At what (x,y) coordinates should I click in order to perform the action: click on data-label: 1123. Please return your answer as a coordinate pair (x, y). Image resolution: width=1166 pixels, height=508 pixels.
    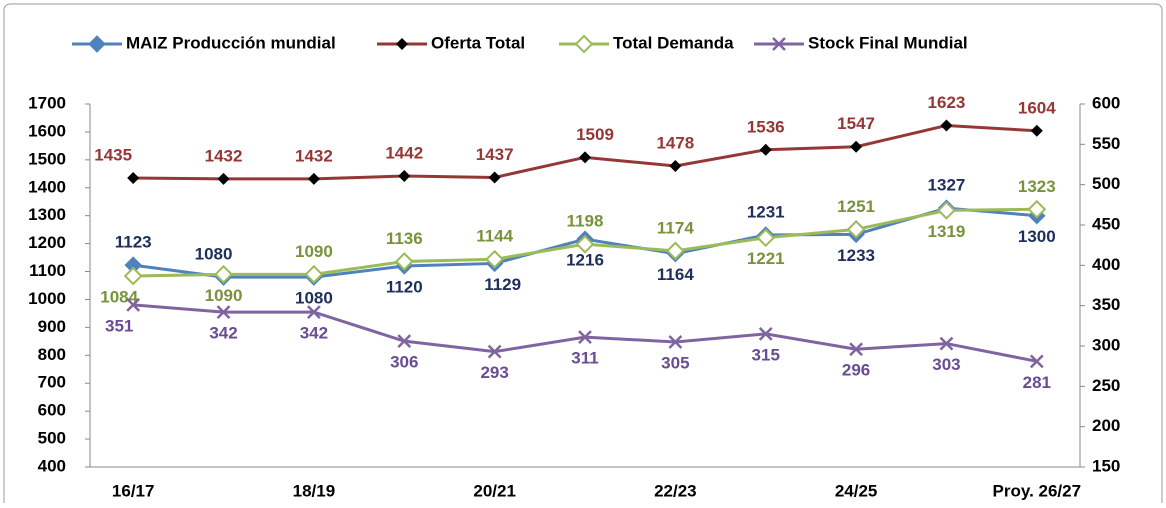
    Looking at the image, I should click on (133, 242).